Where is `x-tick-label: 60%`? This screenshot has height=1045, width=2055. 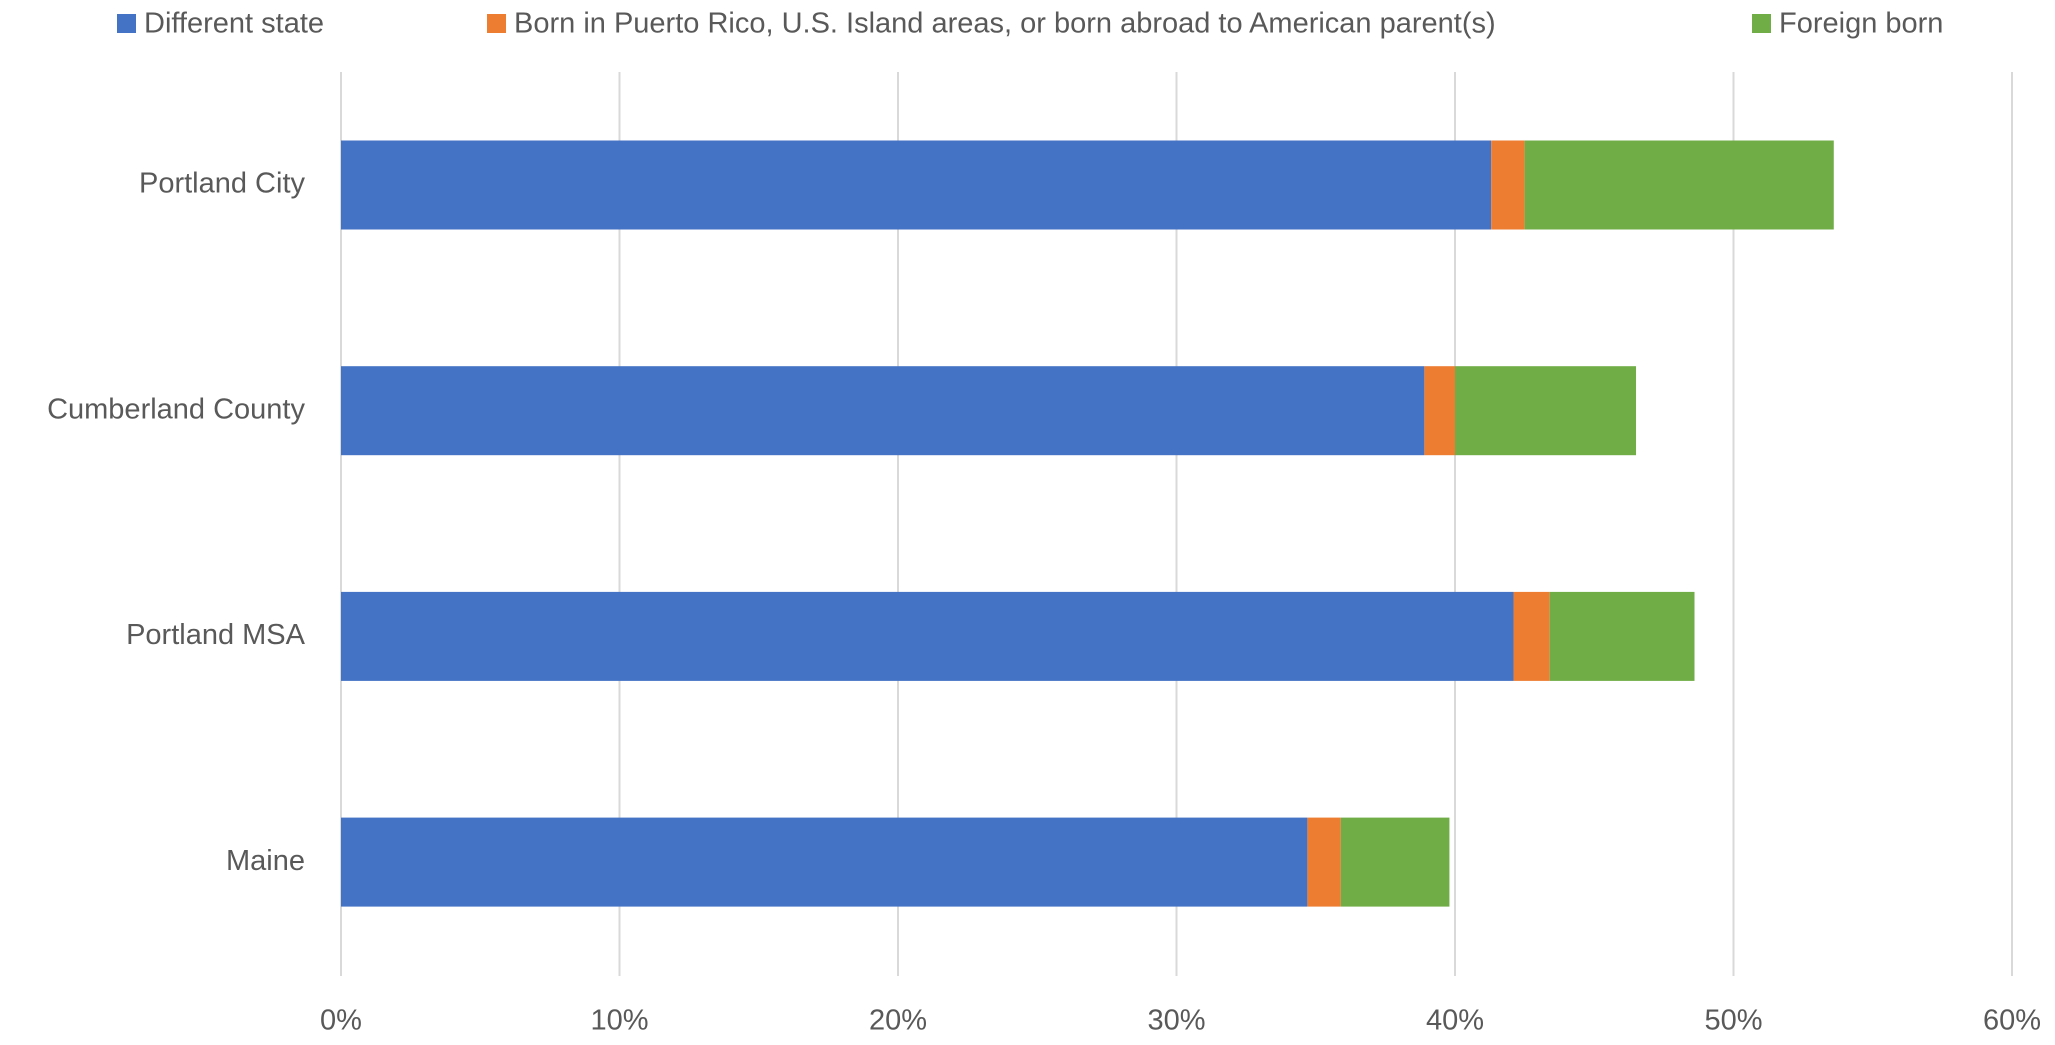
x-tick-label: 60% is located at coordinates (2012, 1021).